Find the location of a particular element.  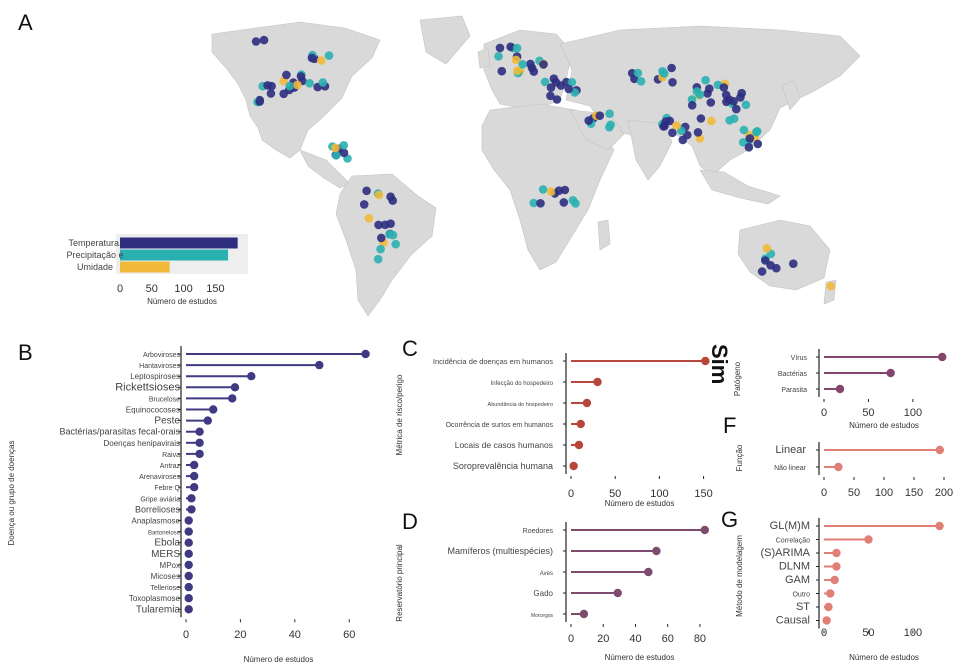

panel-letter-g: G is located at coordinates (729, 519).